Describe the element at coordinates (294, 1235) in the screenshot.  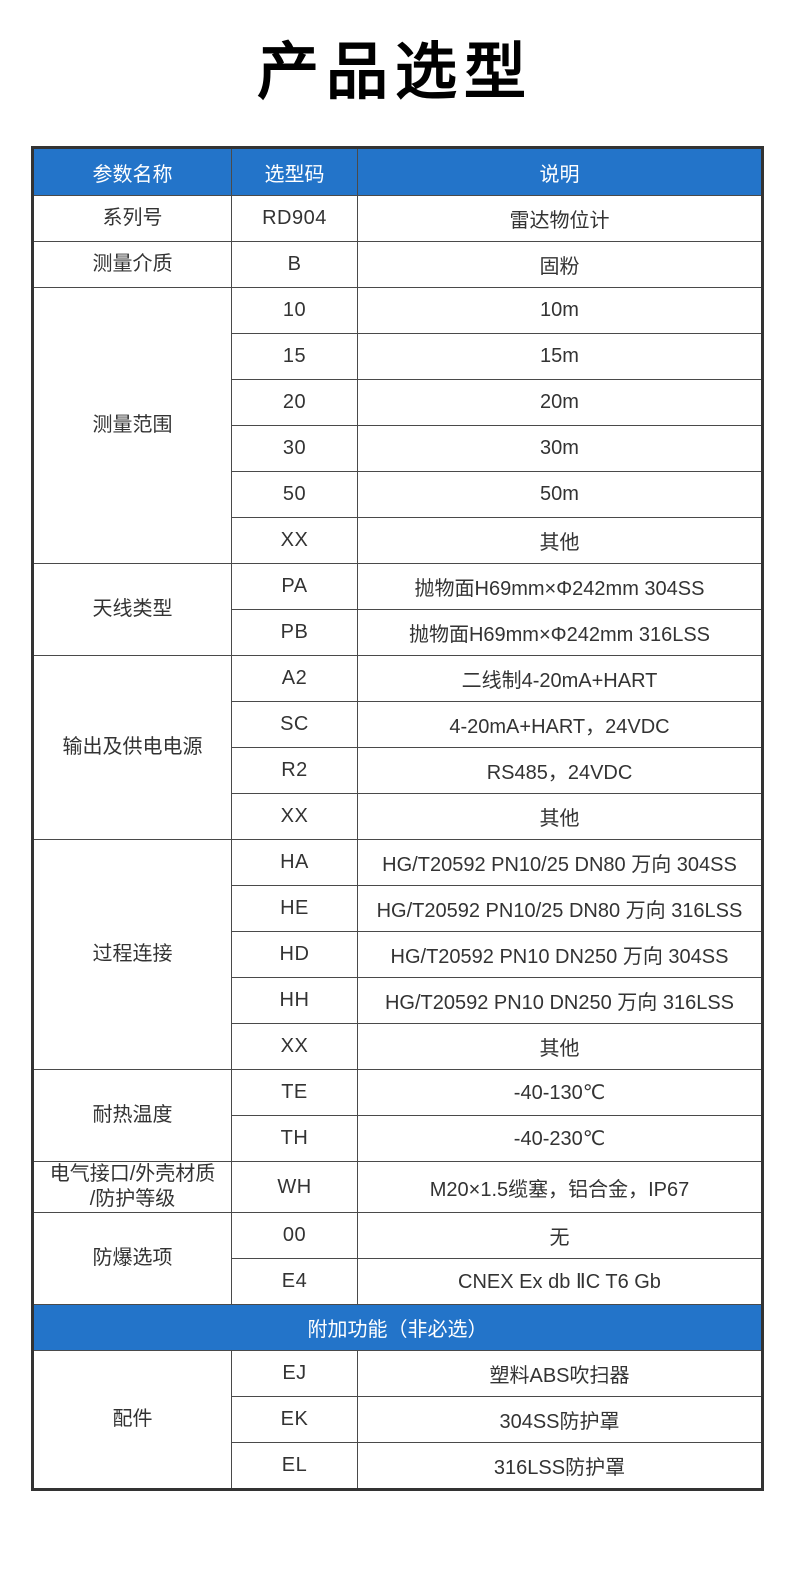
I see `option-code-cell: 00` at that location.